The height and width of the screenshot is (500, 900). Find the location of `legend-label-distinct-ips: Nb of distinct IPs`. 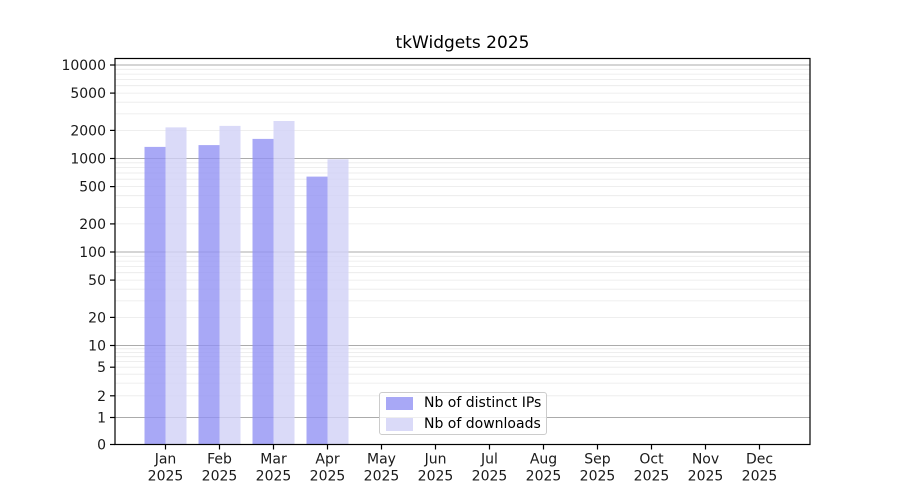

legend-label-distinct-ips: Nb of distinct IPs is located at coordinates (483, 403).